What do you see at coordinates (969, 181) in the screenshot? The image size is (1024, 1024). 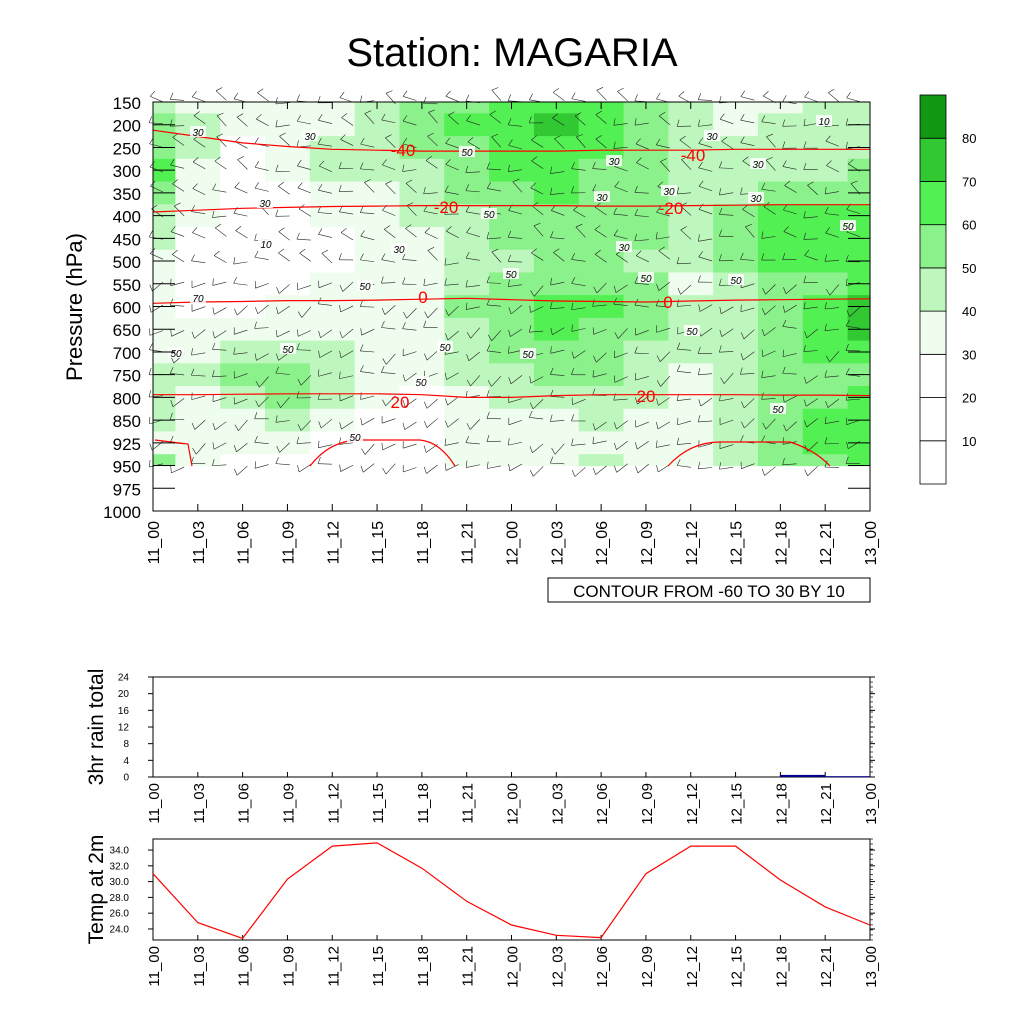 I see `colorbar-label: 70` at bounding box center [969, 181].